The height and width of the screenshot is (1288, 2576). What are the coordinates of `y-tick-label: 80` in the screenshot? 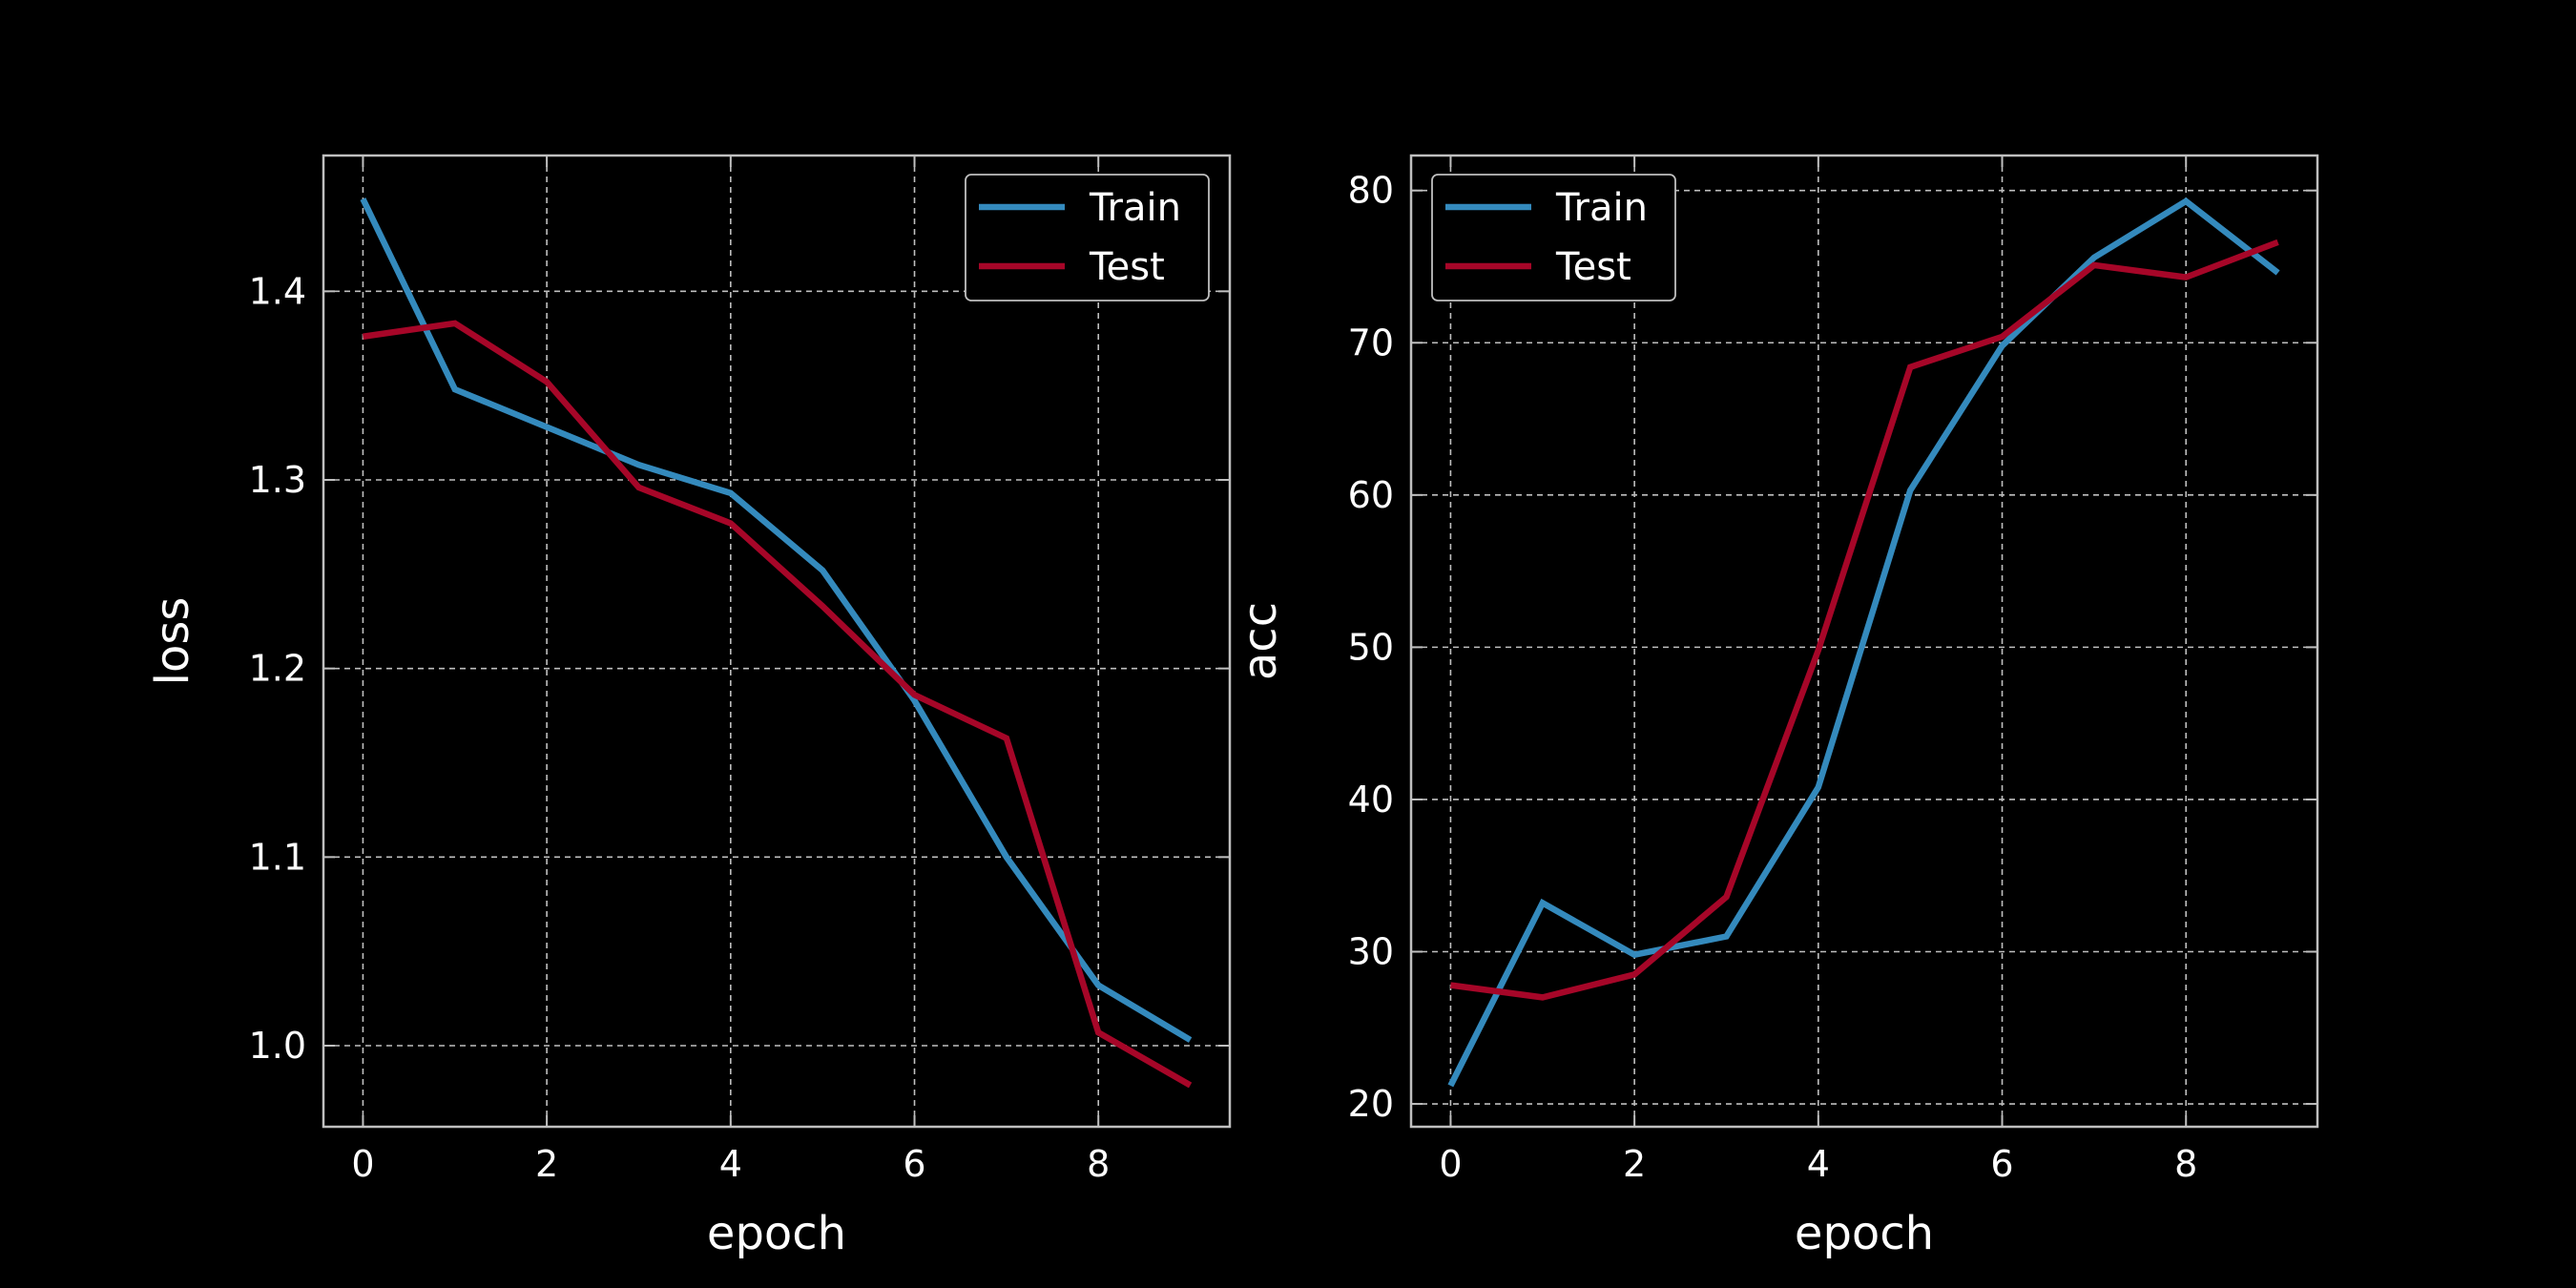 It's located at (1371, 191).